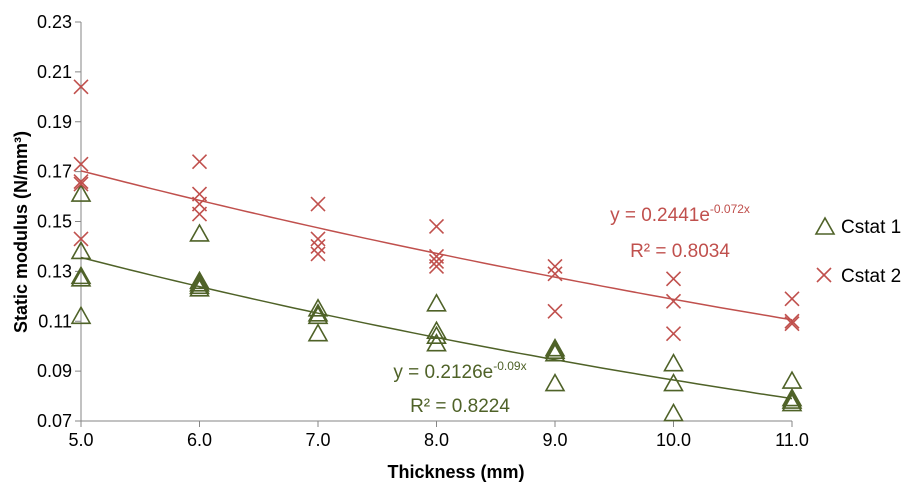 This screenshot has height=488, width=913. I want to click on y-tick-label: 0.09, so click(54, 371).